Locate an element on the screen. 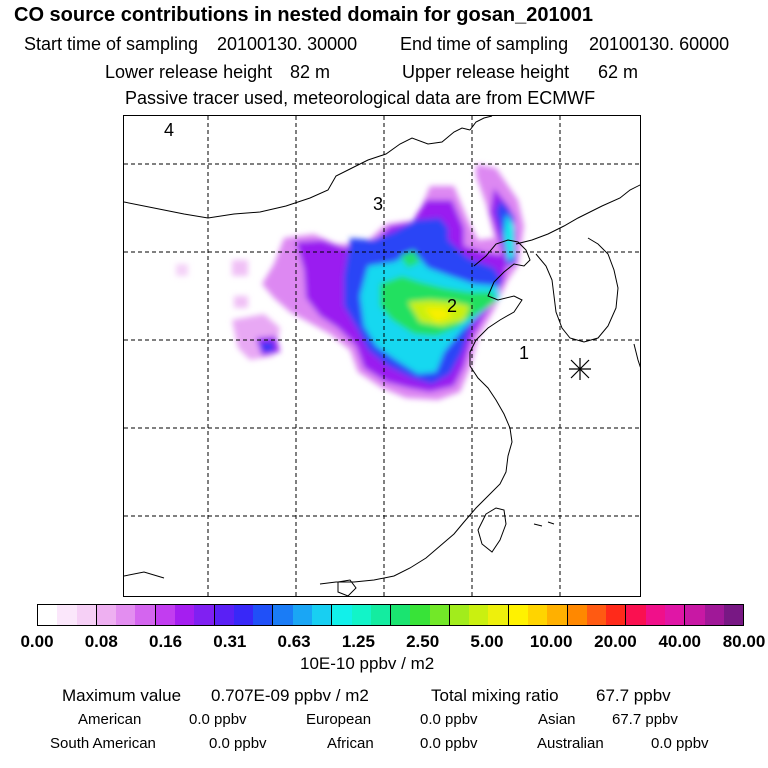 This screenshot has height=768, width=768. region-label-3: 3 is located at coordinates (378, 204).